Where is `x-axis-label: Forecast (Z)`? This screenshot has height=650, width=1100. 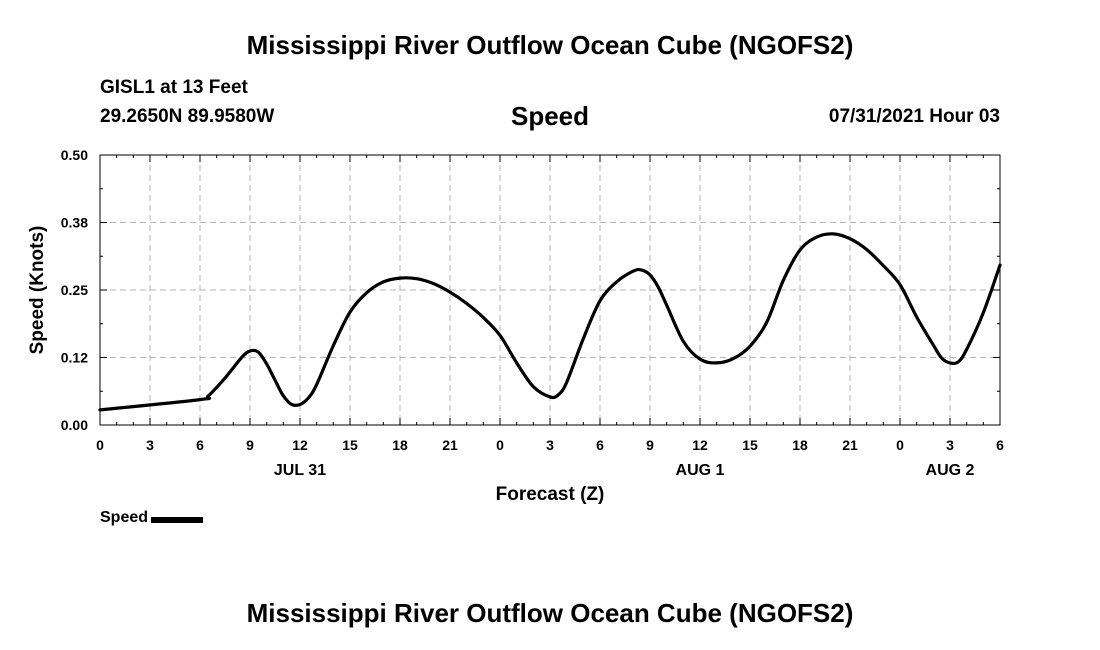
x-axis-label: Forecast (Z) is located at coordinates (550, 494).